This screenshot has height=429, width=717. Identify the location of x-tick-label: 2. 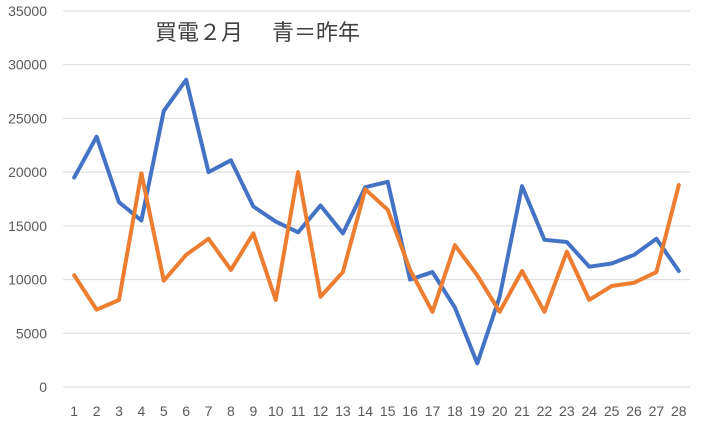
(97, 411).